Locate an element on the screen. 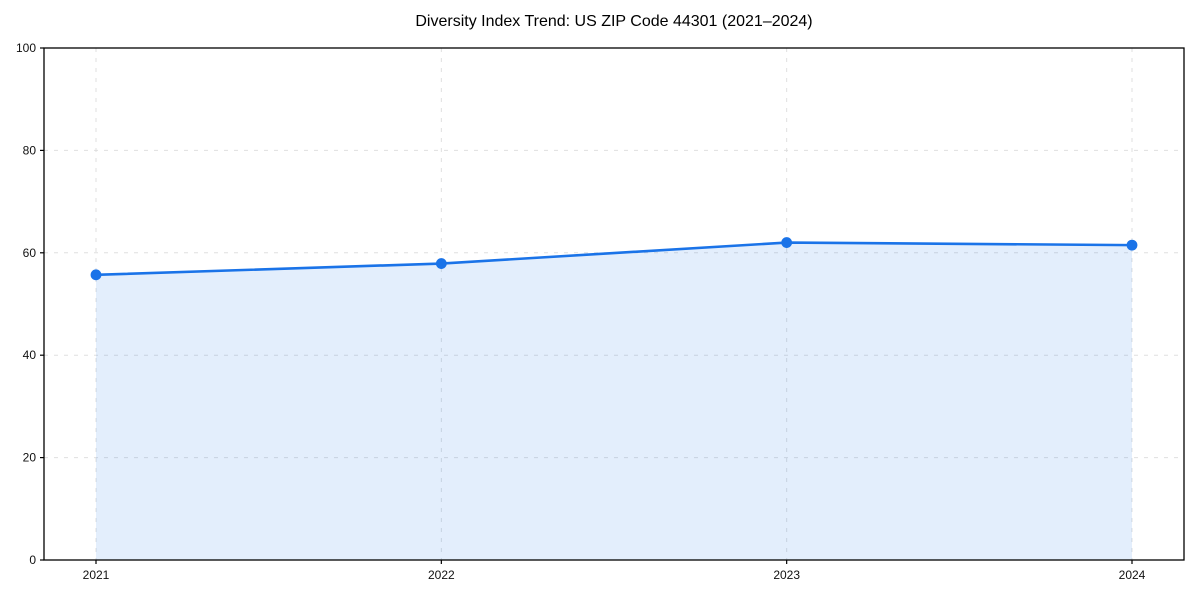  x-tick-label-2023: 2023 is located at coordinates (786, 575).